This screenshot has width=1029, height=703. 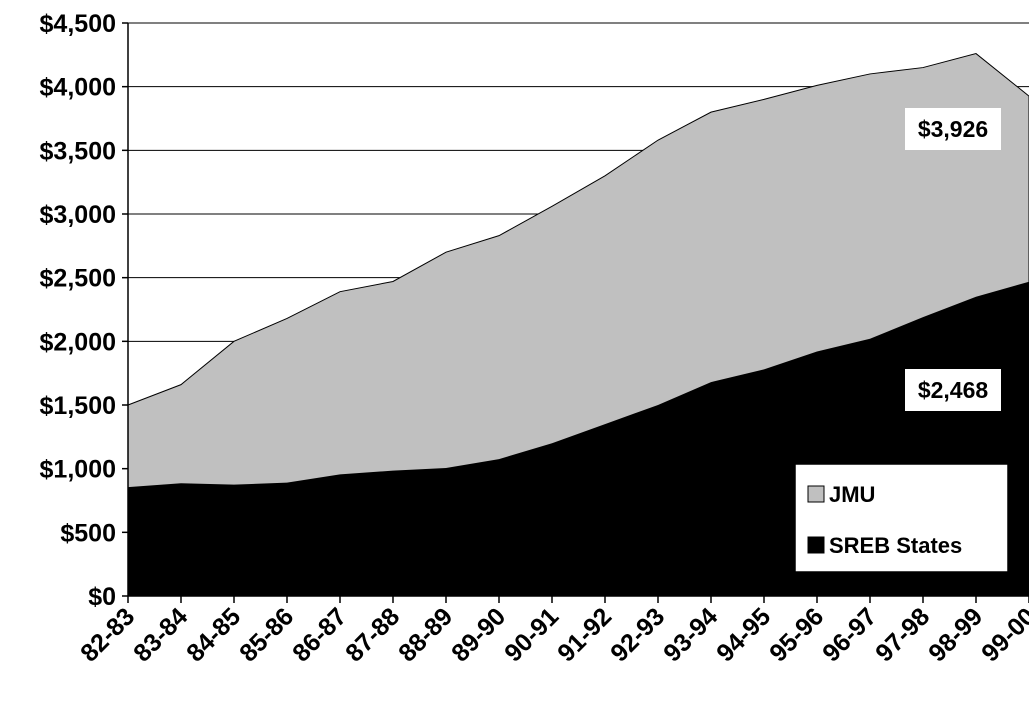 I want to click on legend-swatch-jmu, so click(x=816, y=494).